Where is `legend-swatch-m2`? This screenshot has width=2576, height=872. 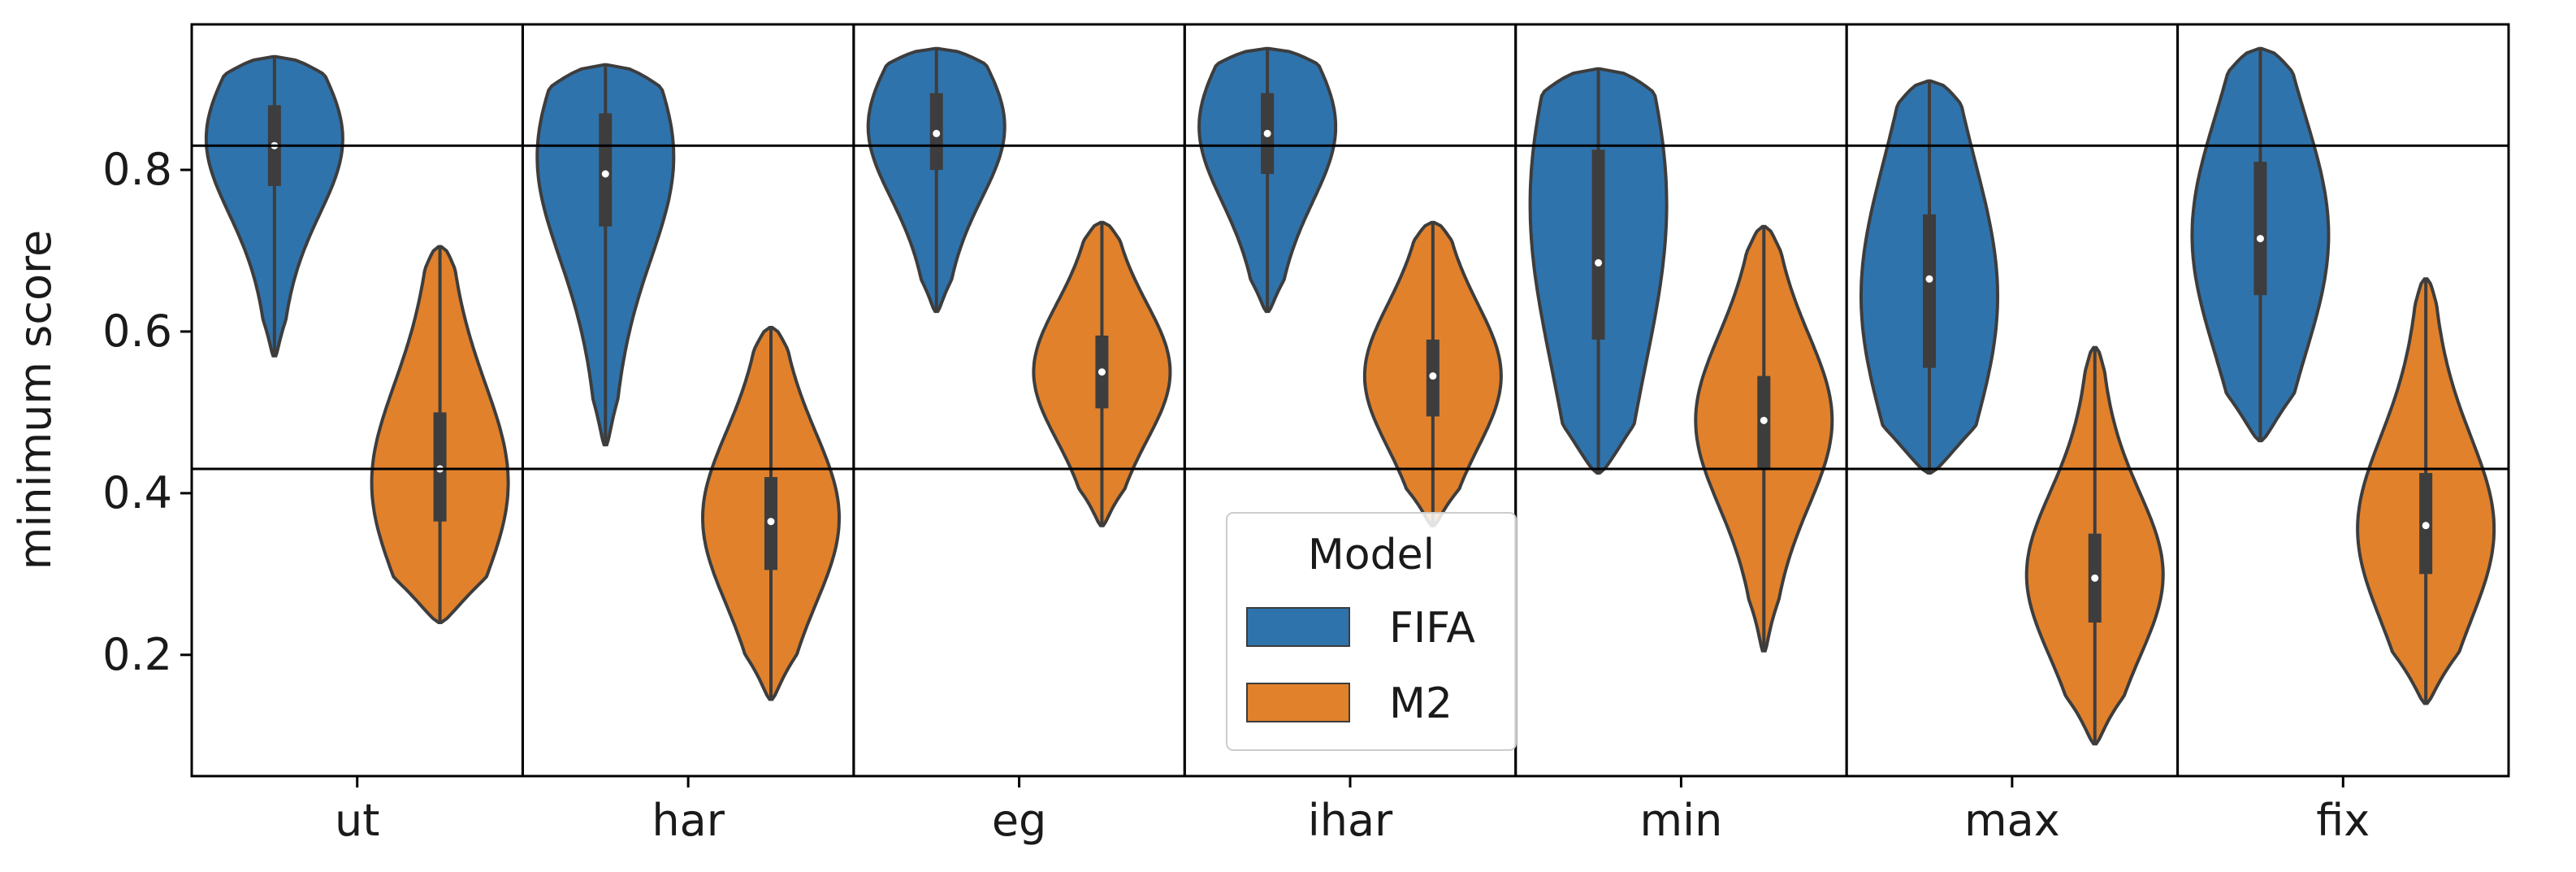
legend-swatch-m2 is located at coordinates (1298, 702).